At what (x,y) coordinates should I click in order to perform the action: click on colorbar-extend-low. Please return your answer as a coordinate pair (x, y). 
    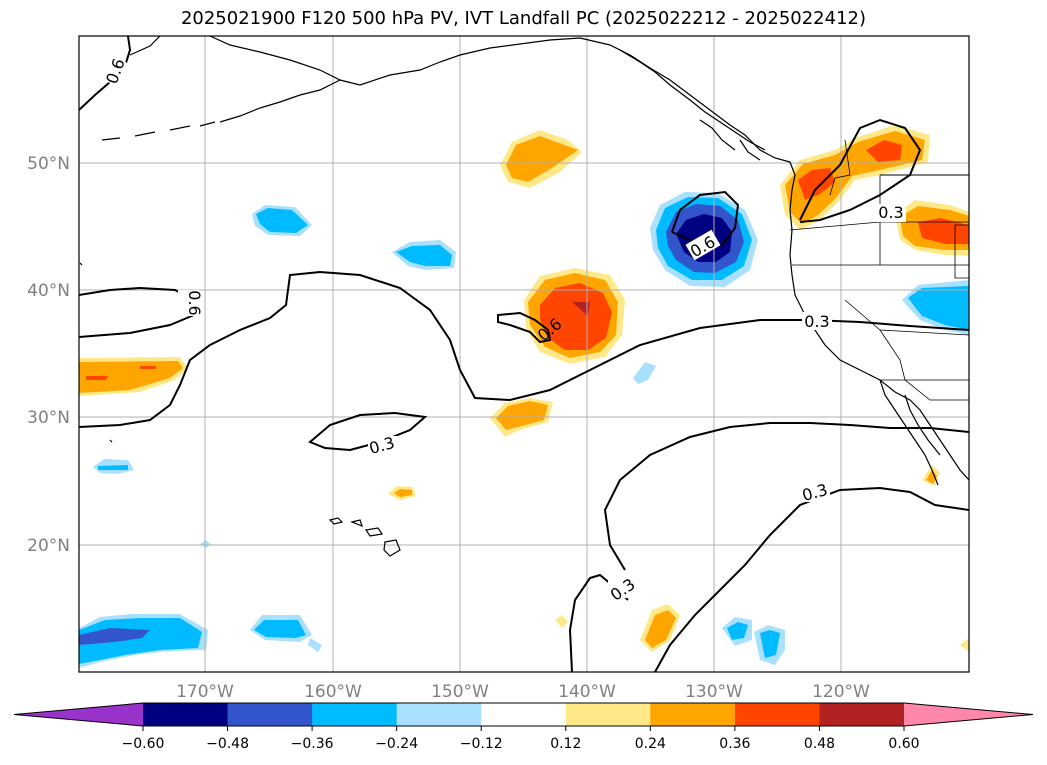
    Looking at the image, I should click on (78, 714).